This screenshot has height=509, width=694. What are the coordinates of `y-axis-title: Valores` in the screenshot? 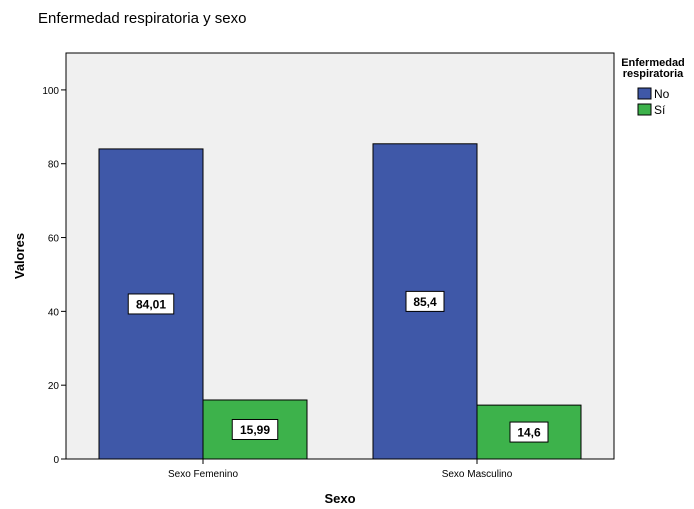 It's located at (19, 256).